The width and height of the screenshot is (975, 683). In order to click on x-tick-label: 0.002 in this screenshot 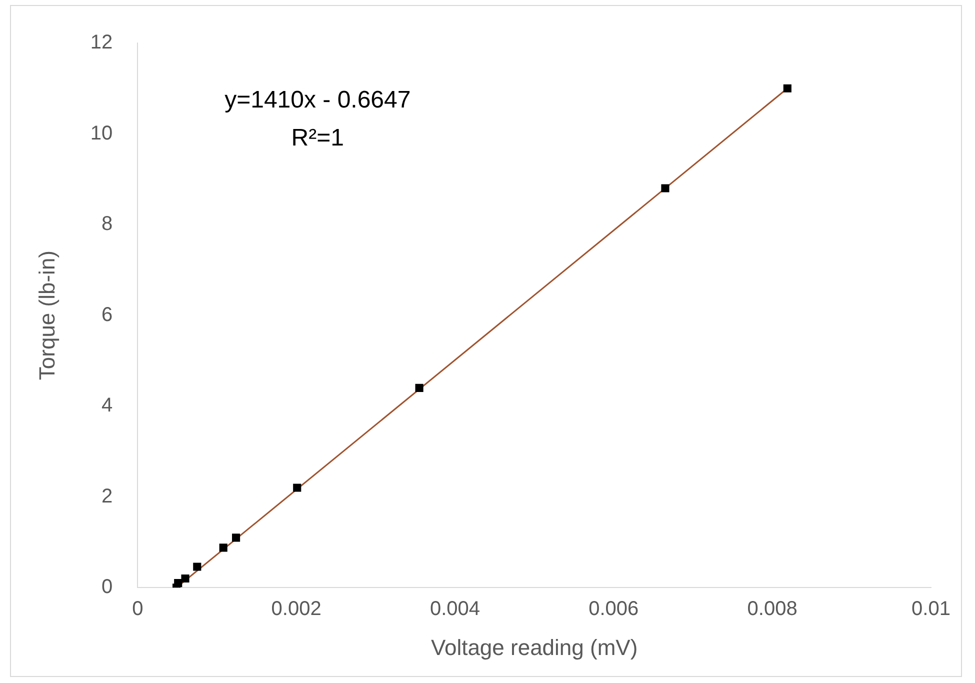, I will do `click(296, 609)`.